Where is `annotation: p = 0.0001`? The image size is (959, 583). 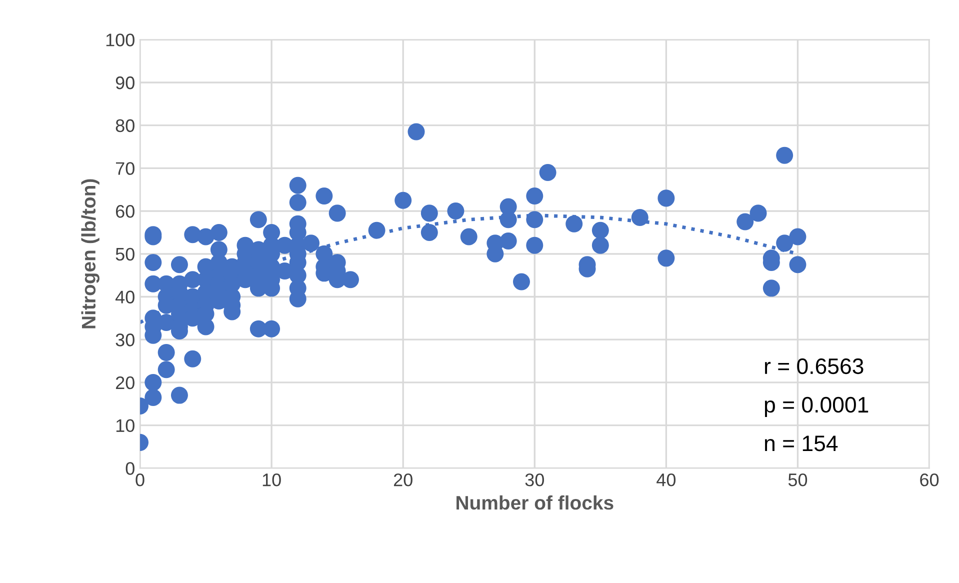 annotation: p = 0.0001 is located at coordinates (816, 407).